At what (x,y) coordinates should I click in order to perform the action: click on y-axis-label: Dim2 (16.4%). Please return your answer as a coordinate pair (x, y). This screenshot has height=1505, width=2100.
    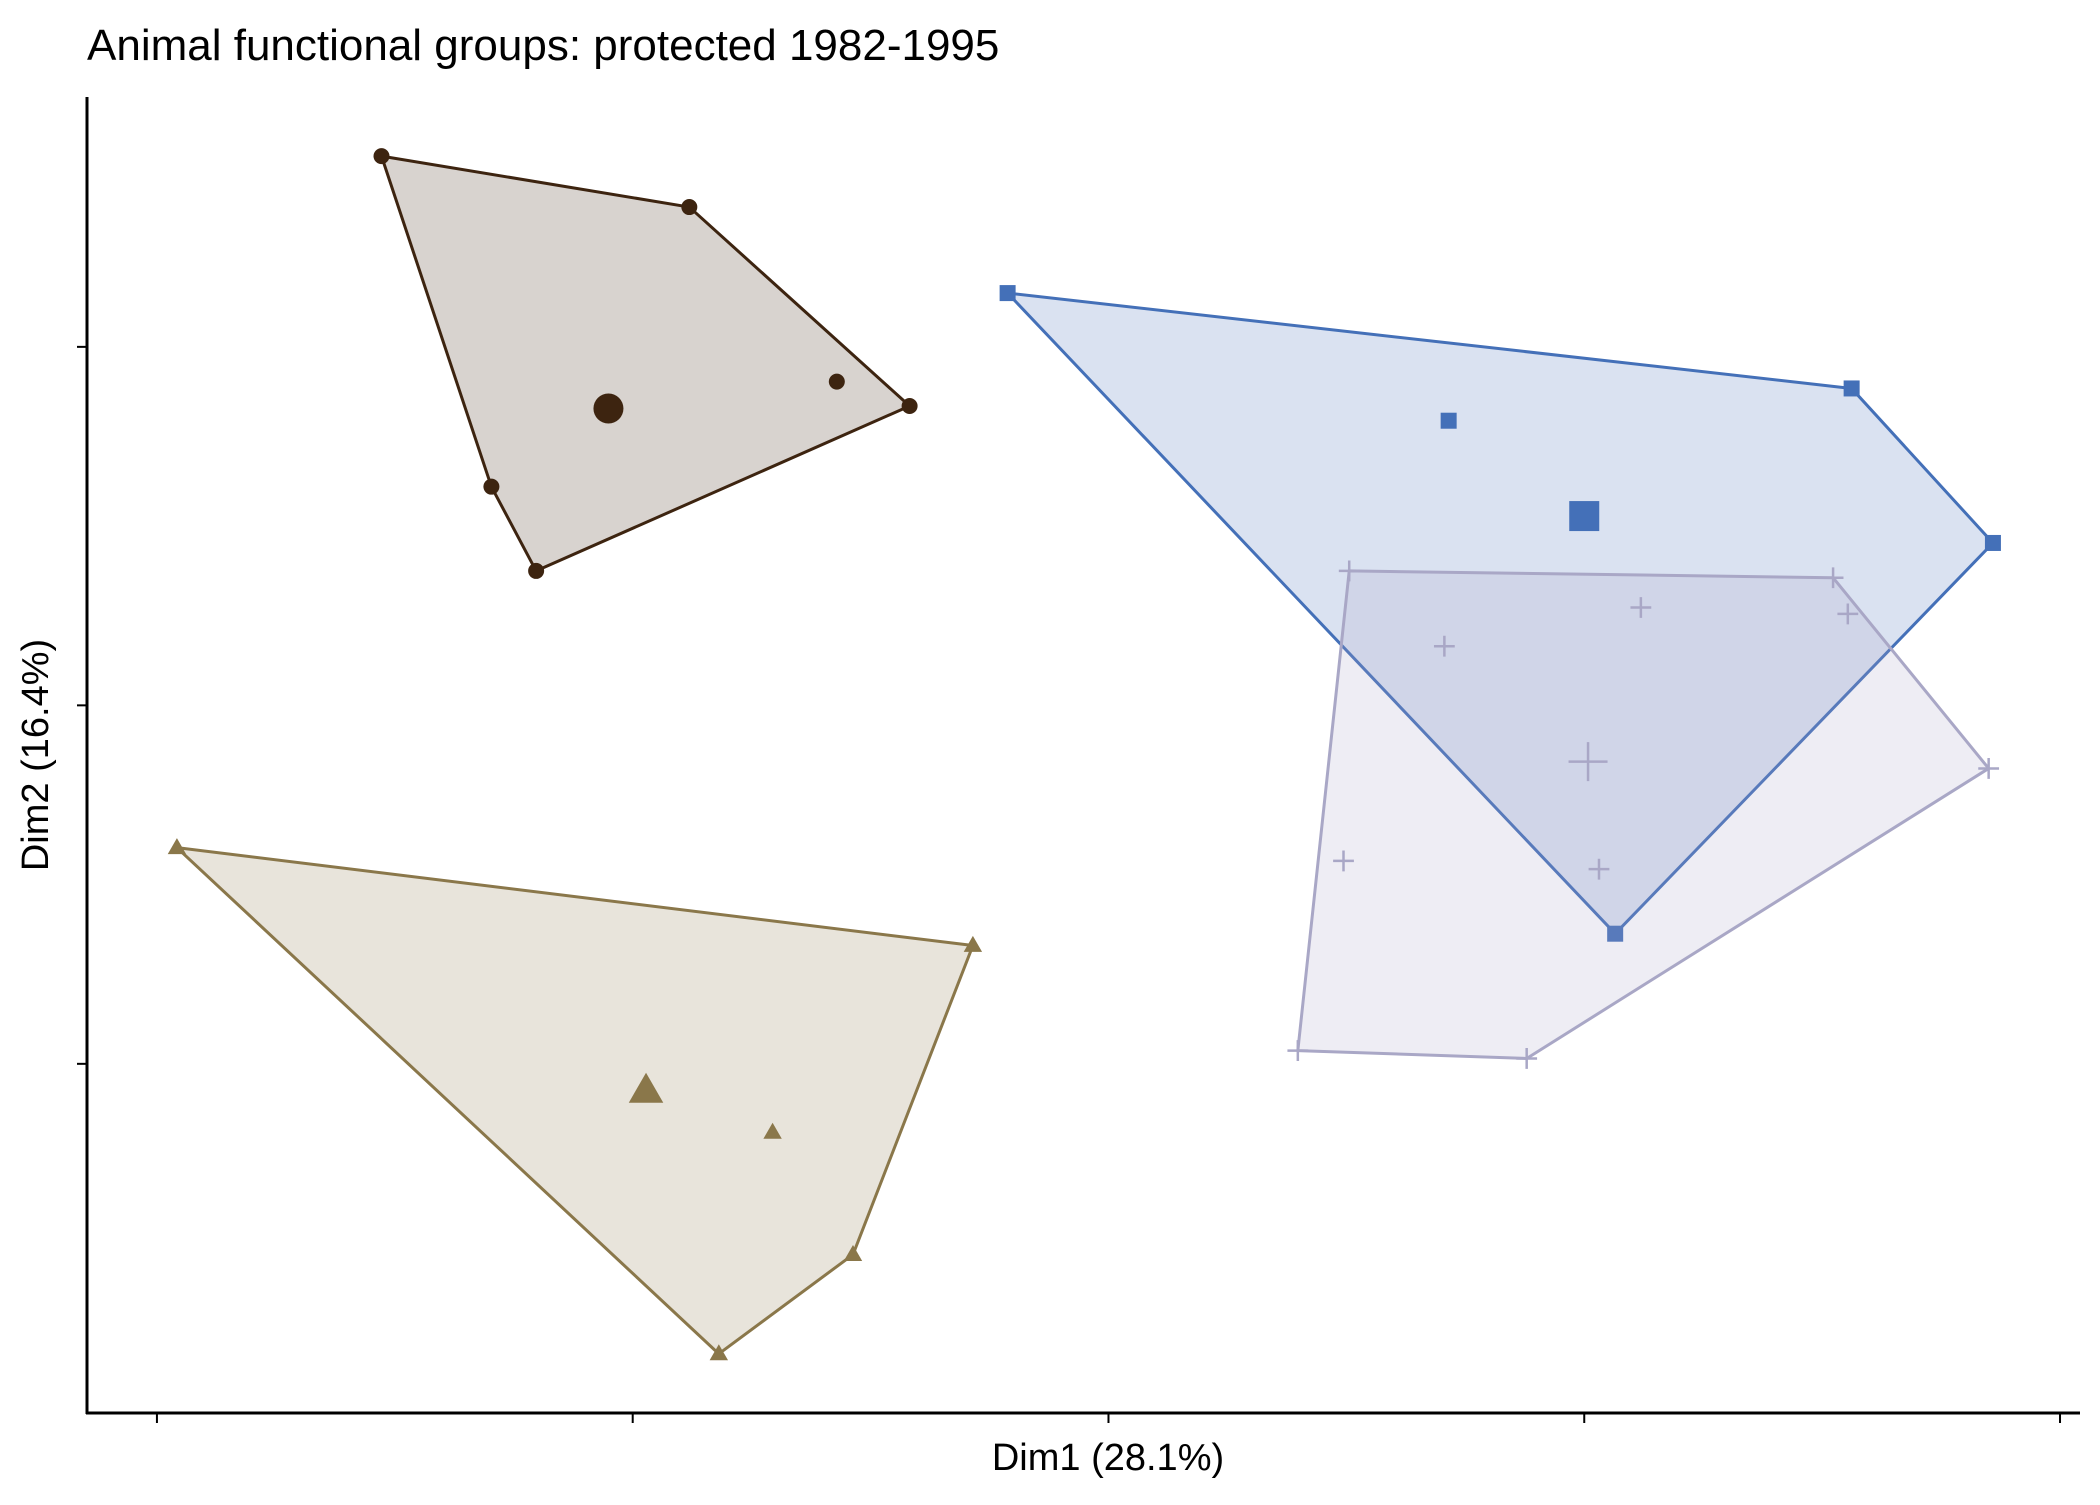
    Looking at the image, I should click on (36, 755).